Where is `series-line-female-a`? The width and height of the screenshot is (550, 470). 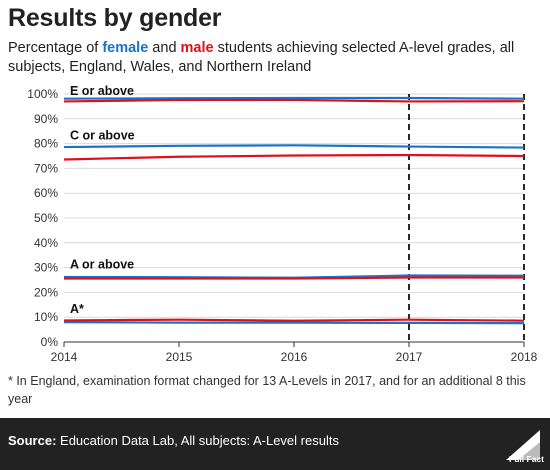 series-line-female-a is located at coordinates (294, 323).